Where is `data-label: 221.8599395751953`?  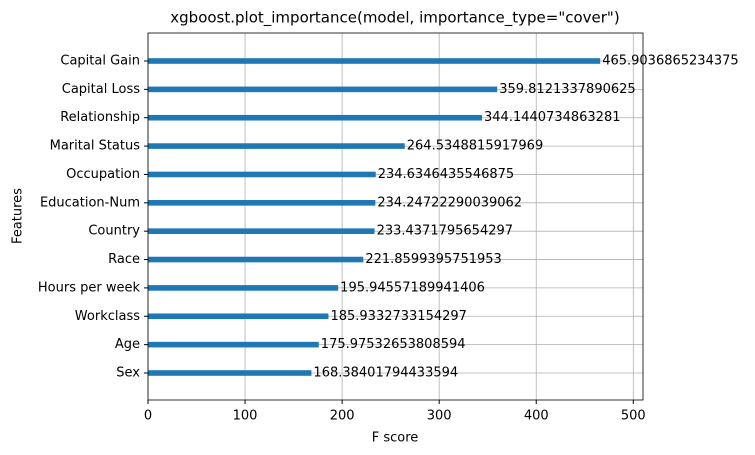 data-label: 221.8599395751953 is located at coordinates (433, 259).